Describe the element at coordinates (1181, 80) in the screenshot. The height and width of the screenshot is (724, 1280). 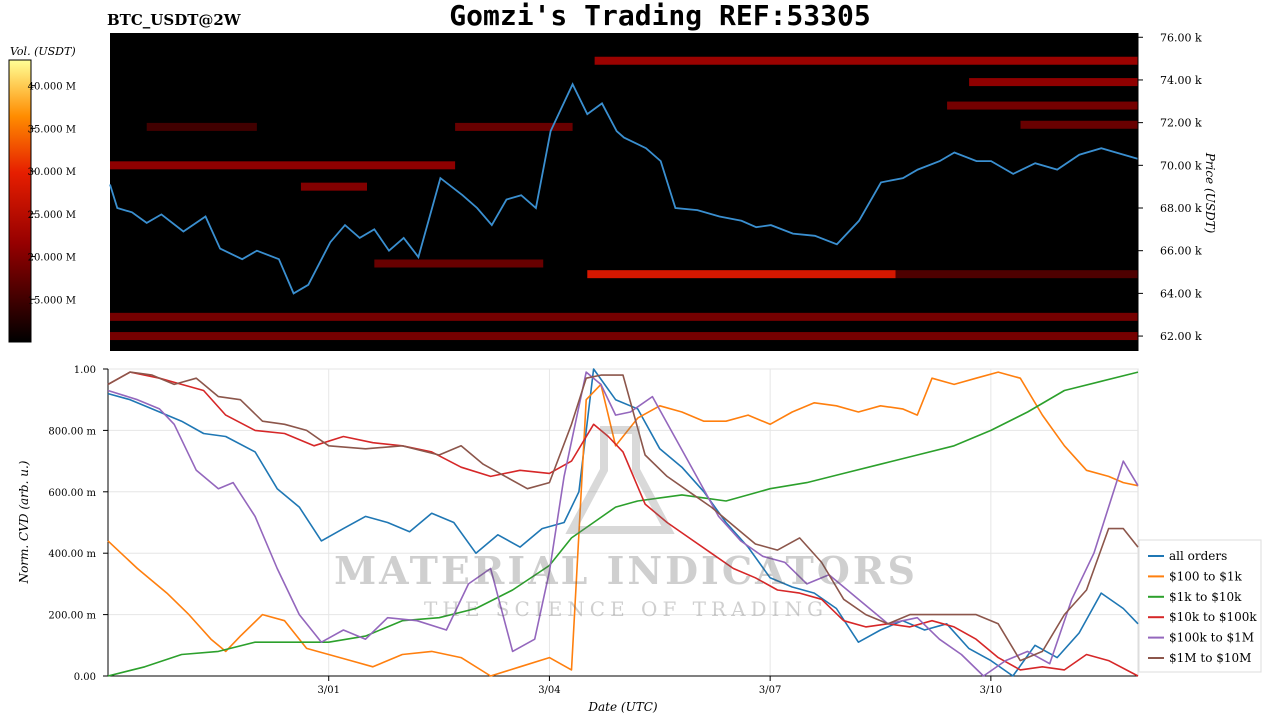
I see `price-tick-label: 74.00 k` at that location.